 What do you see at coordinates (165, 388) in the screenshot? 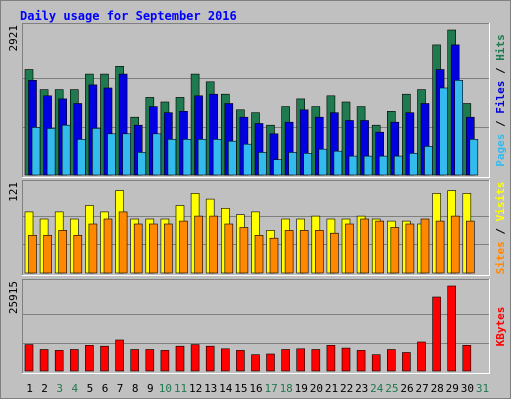
I see `x-tick-label: 10` at bounding box center [165, 388].